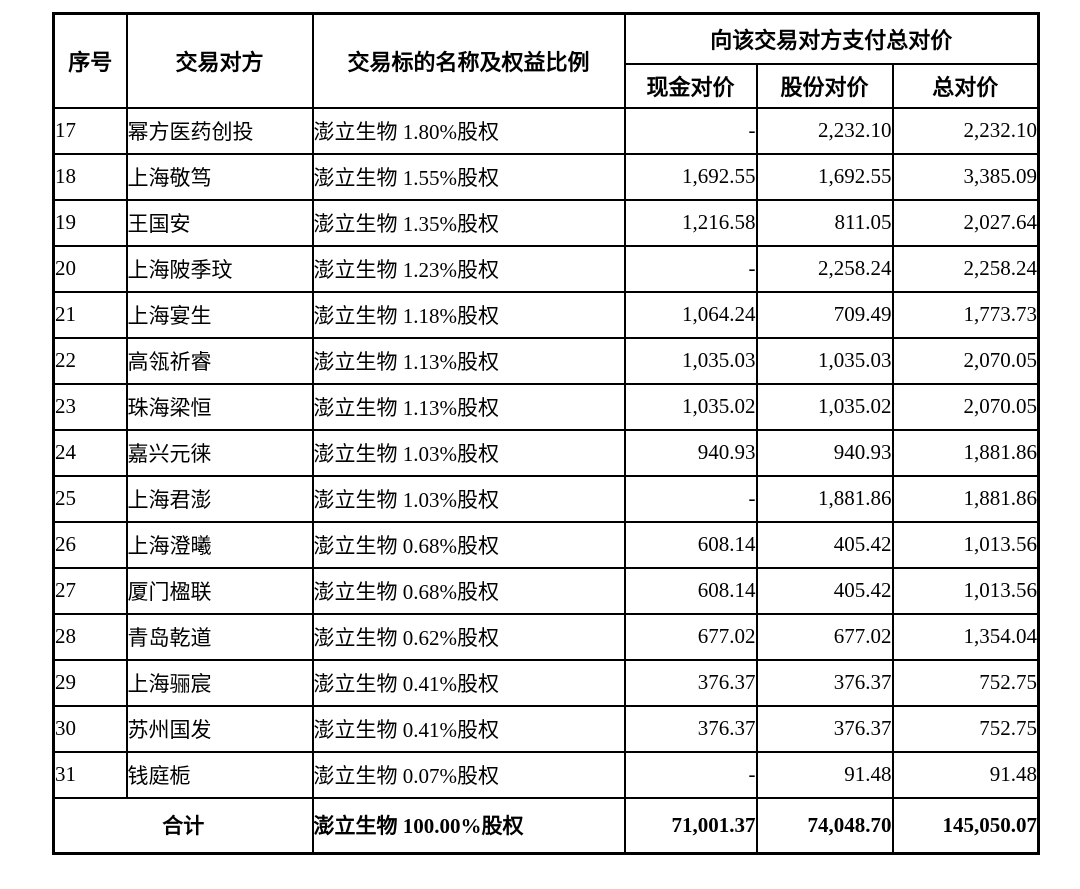  Describe the element at coordinates (468, 222) in the screenshot. I see `target-cell: 澎立生物 1.35%股权` at that location.